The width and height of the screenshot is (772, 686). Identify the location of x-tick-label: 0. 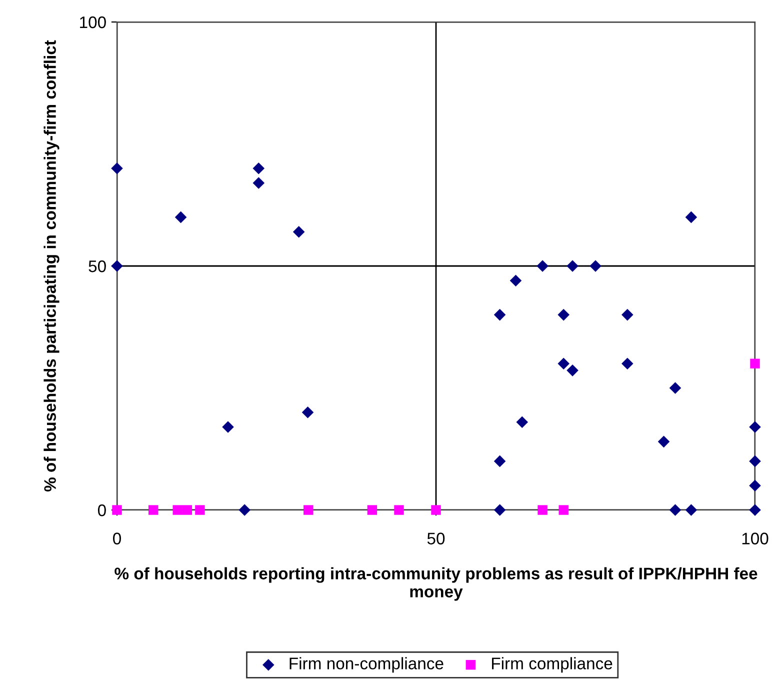
(117, 538).